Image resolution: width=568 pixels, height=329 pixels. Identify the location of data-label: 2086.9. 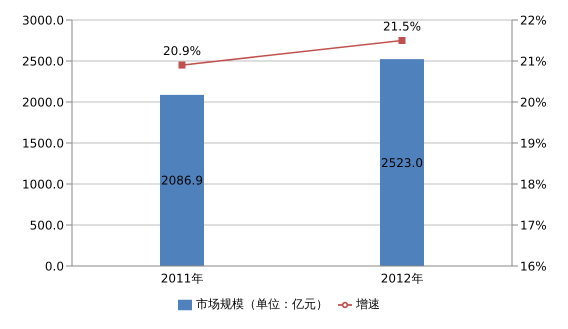
(182, 181).